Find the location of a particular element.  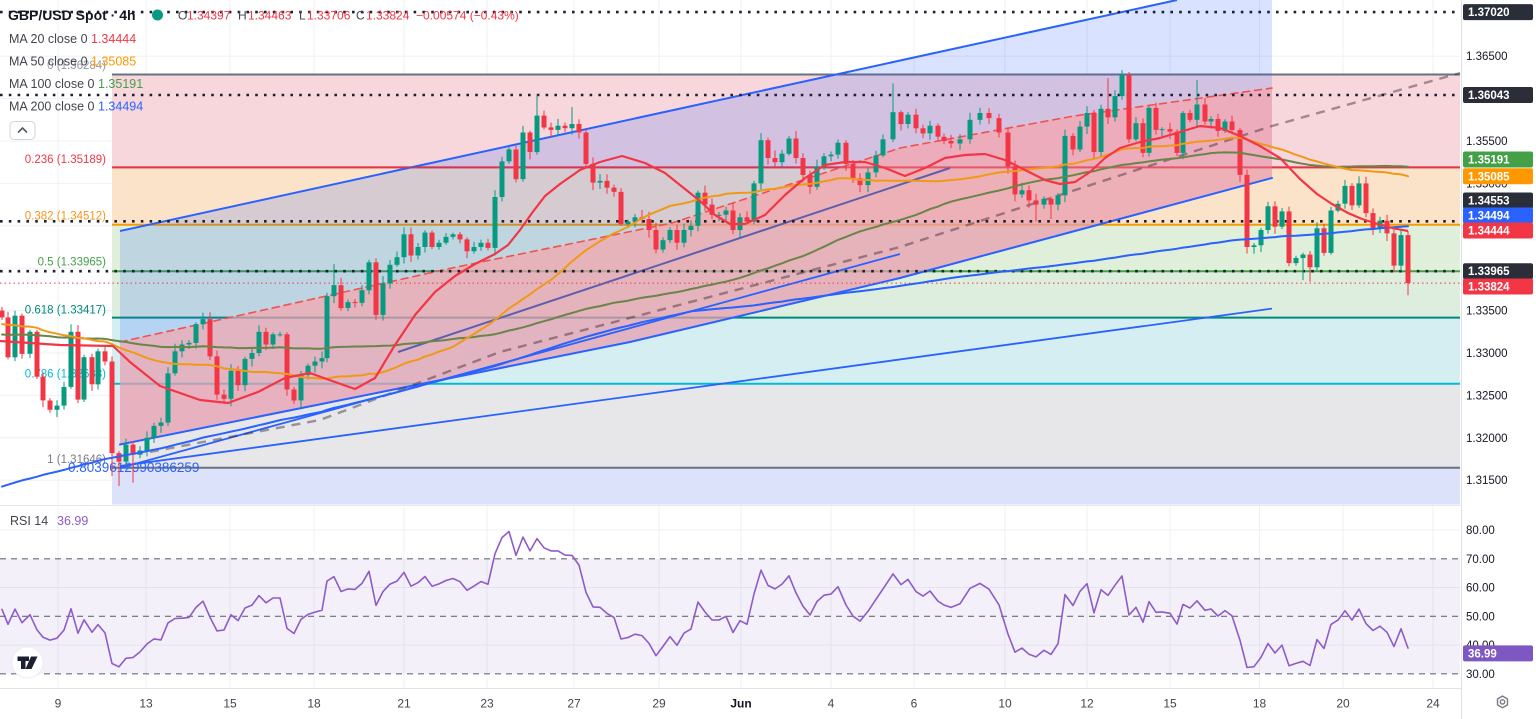

svg-text: 0.5 (1.33965) is located at coordinates (72, 263).